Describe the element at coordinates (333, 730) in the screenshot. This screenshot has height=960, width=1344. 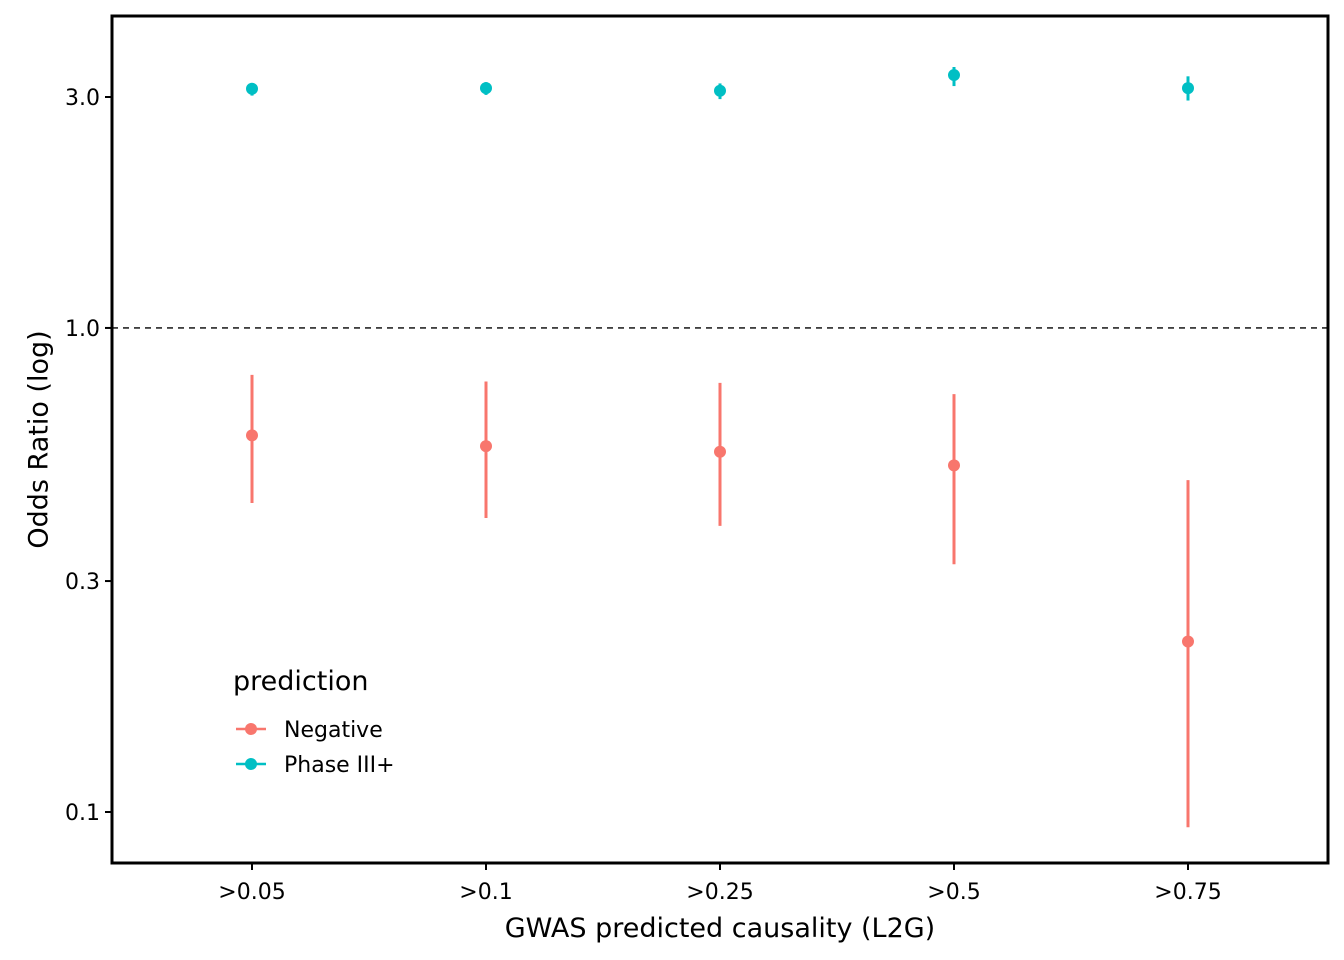
I see `legend-label: Negative` at that location.